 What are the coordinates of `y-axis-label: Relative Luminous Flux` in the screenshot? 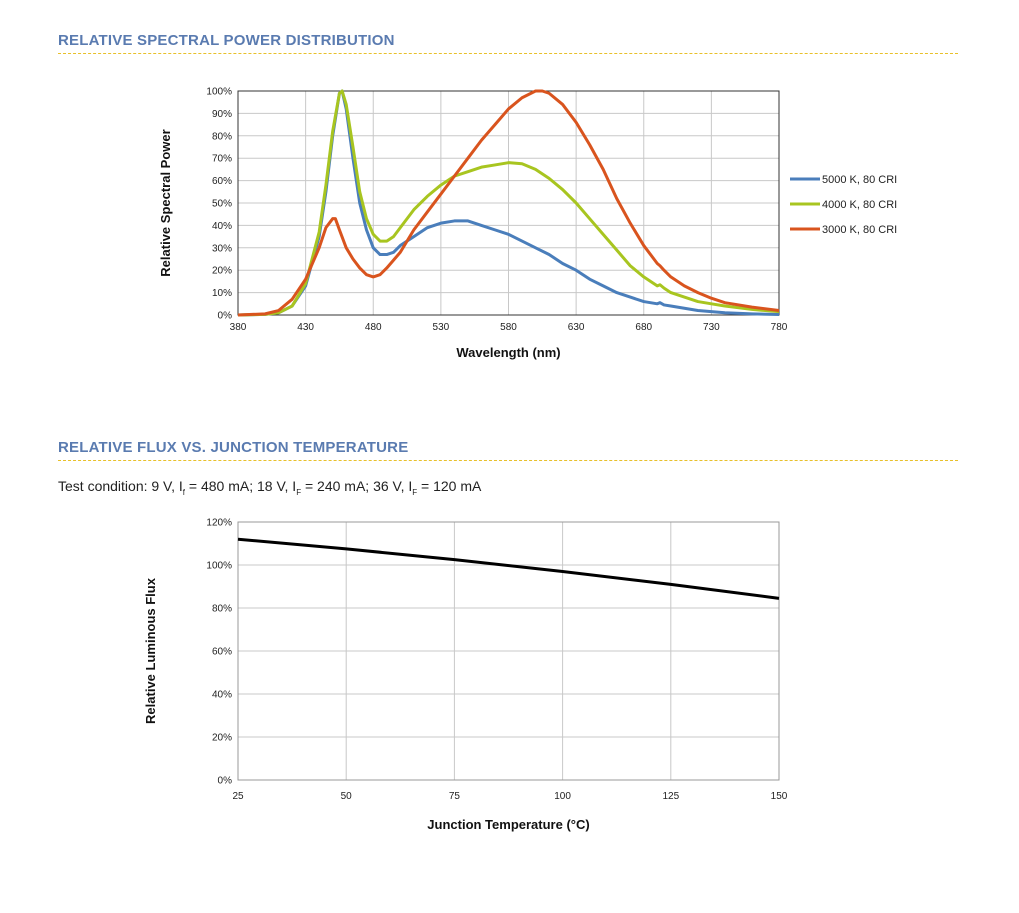 It's located at (150, 650).